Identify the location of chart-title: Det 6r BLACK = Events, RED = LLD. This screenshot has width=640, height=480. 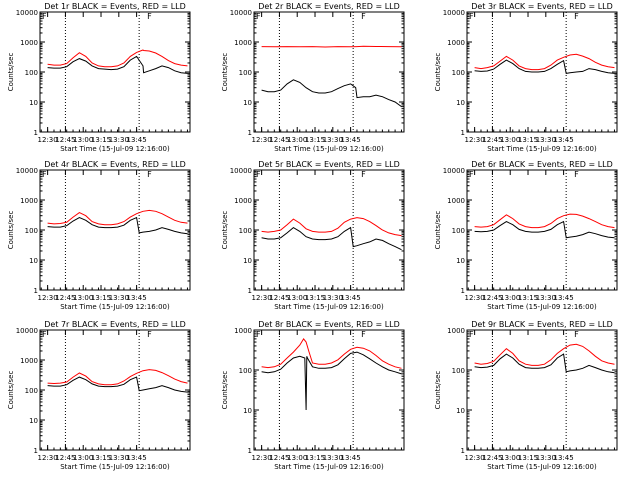
(542, 164).